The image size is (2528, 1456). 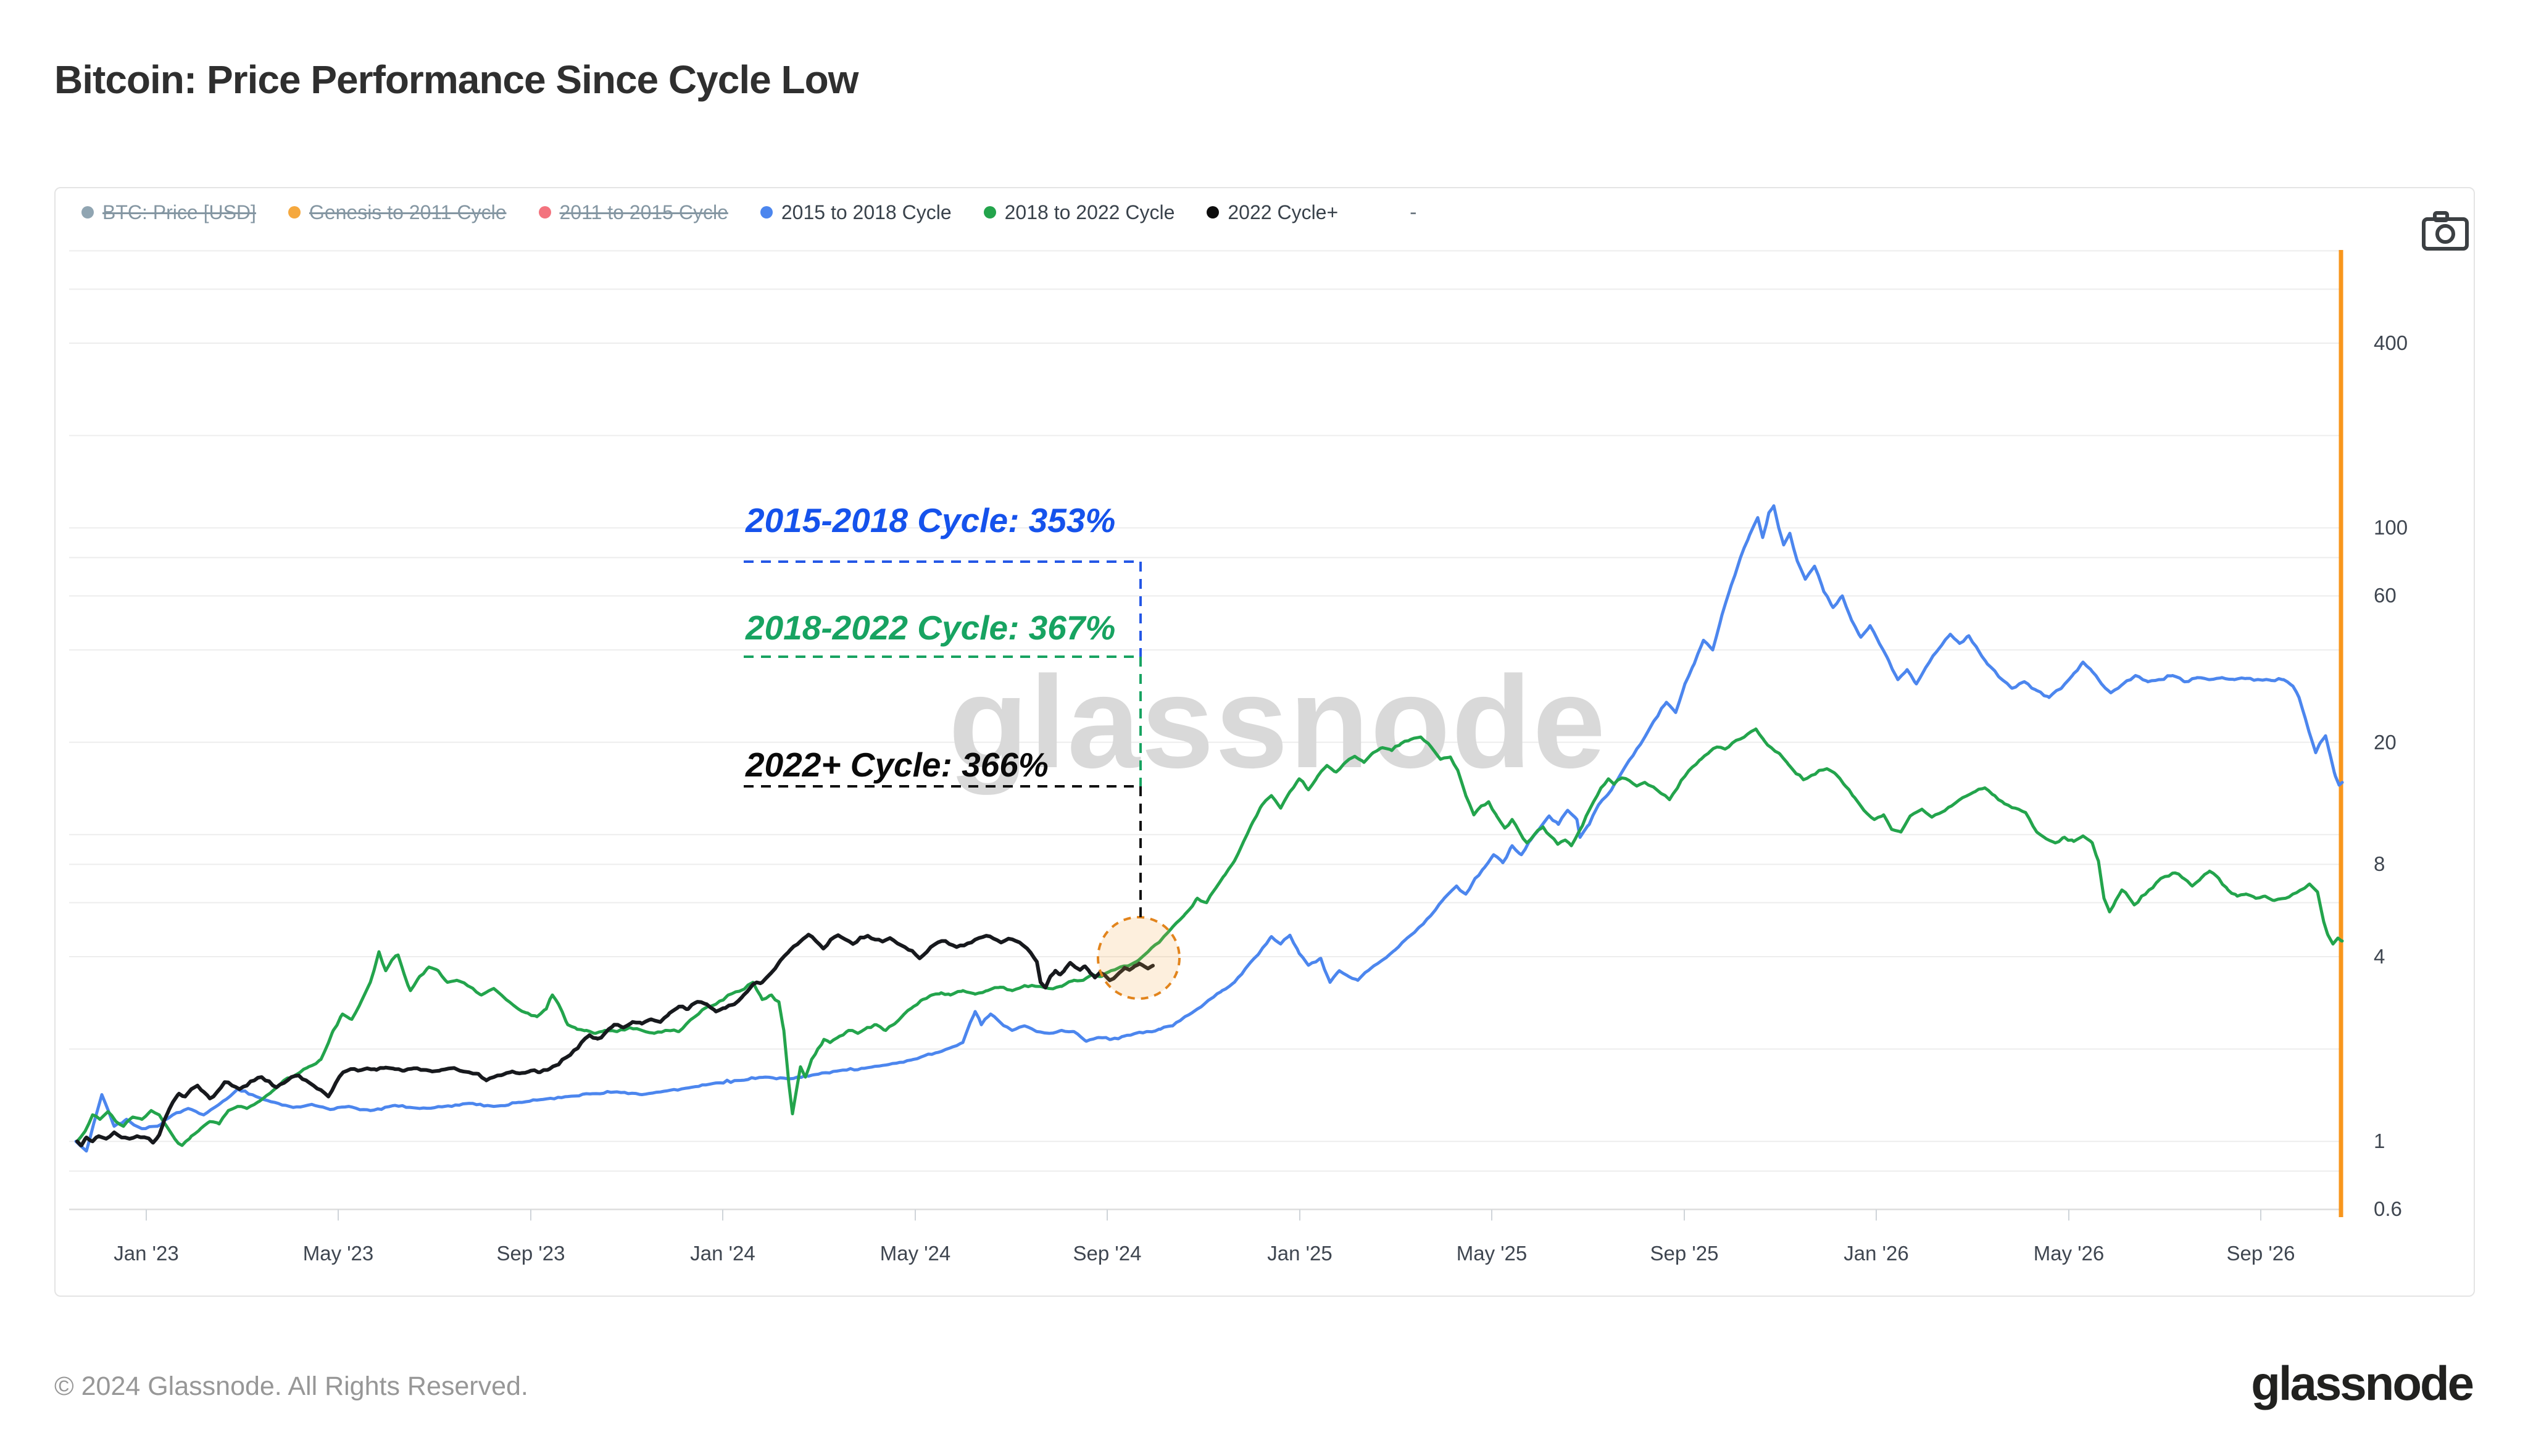 I want to click on x-axis-tick-label: Jan '25, so click(x=1300, y=1253).